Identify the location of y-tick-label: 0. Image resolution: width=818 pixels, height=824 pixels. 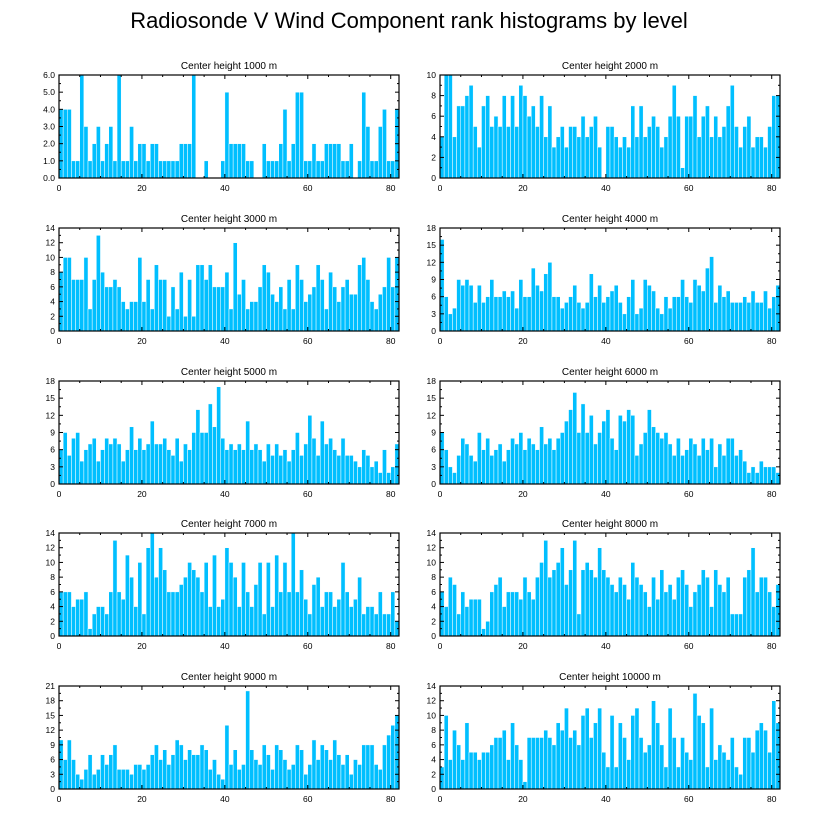
(52, 636).